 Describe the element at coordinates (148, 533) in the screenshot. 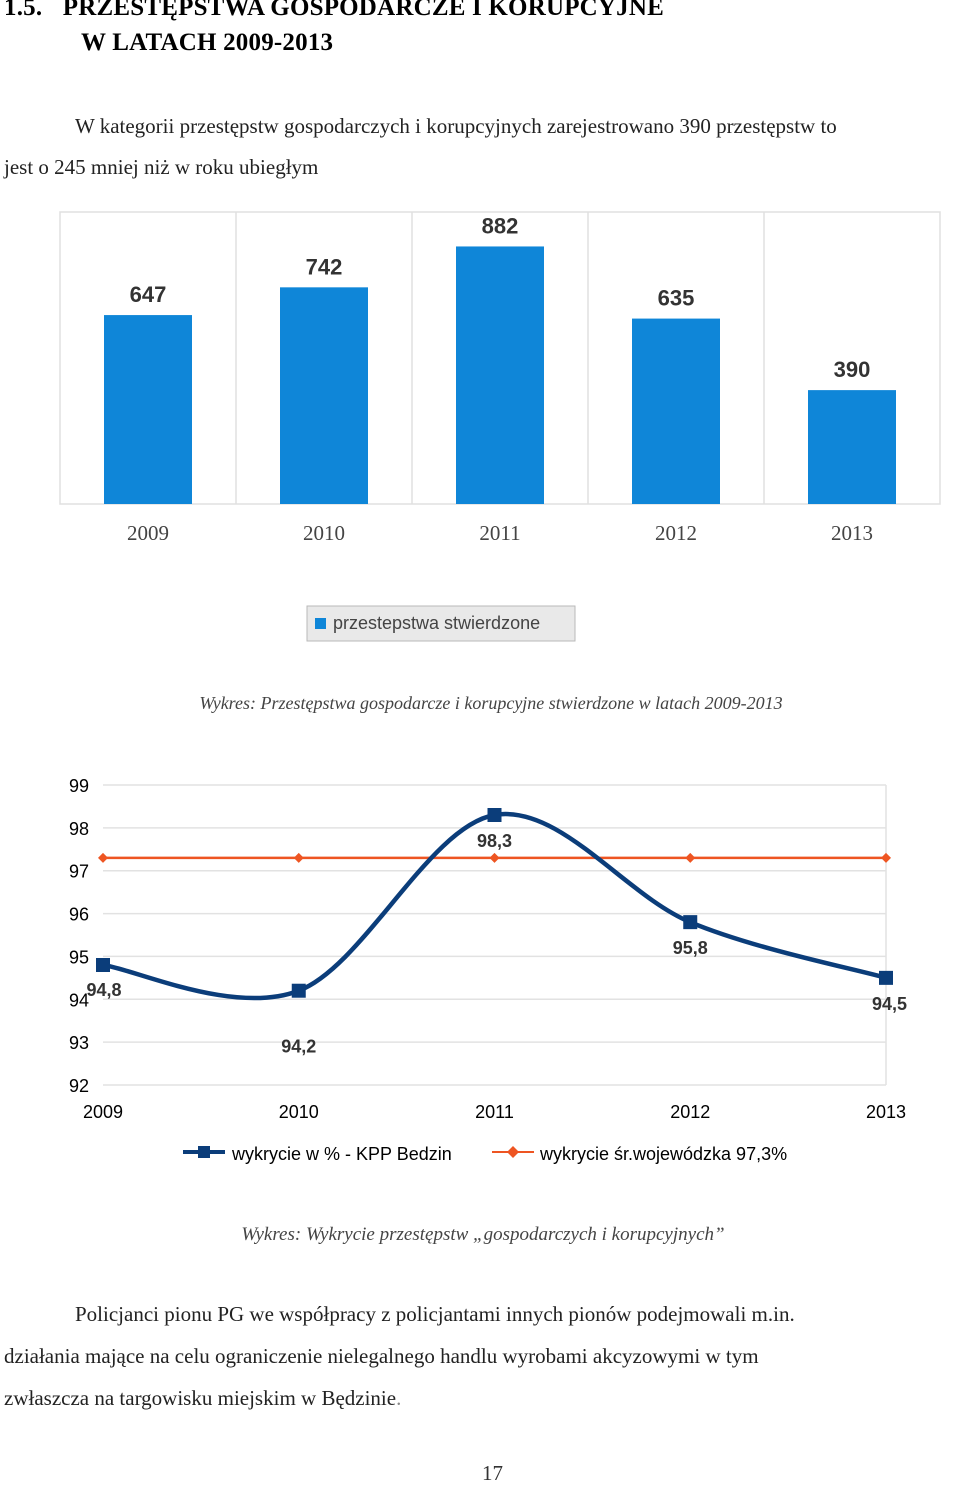

I see `bar-category-2009: 2009` at that location.